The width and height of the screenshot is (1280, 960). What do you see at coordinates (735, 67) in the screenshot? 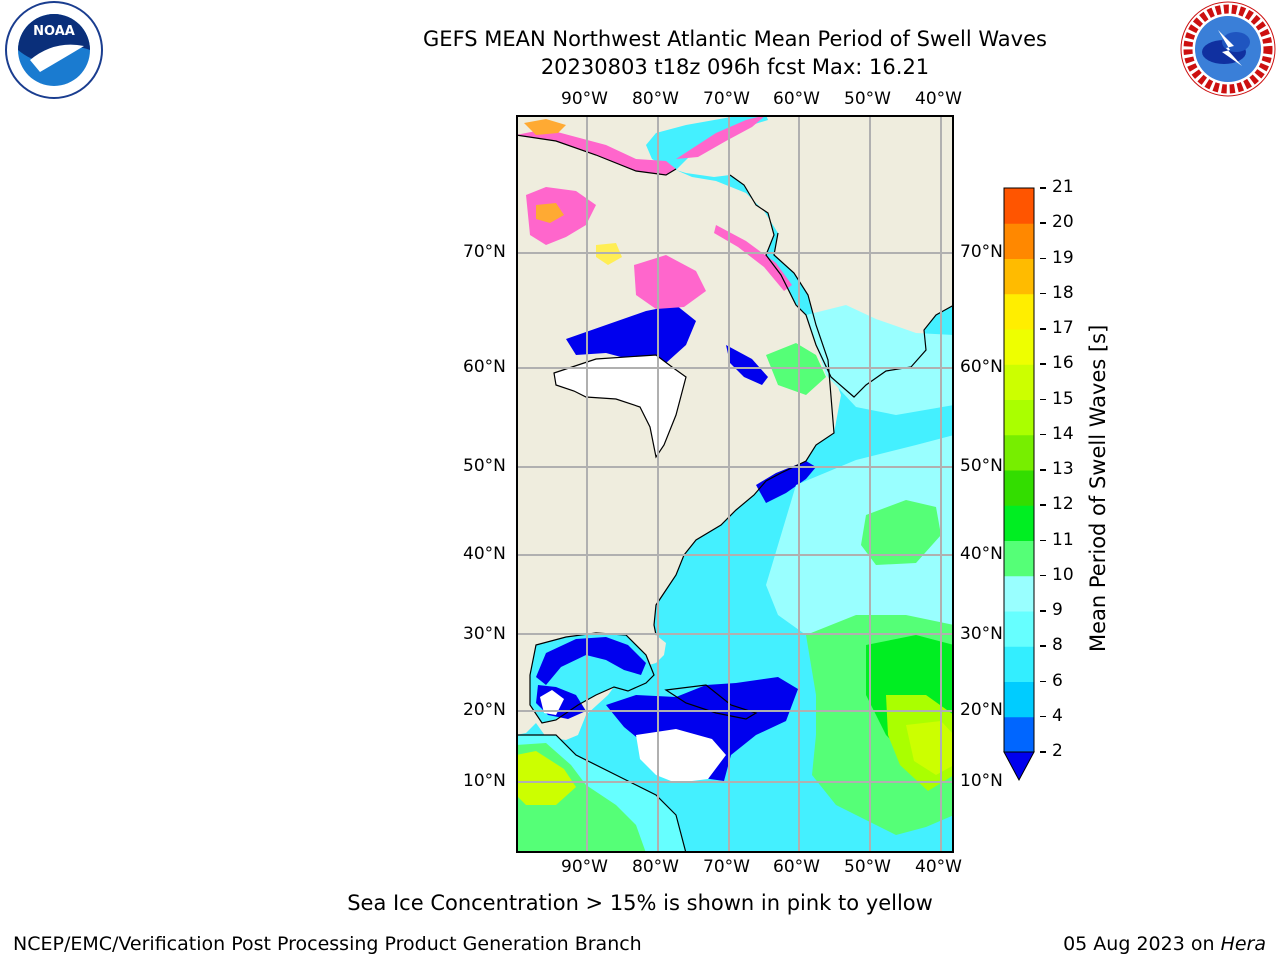
I see `page-subtitle: 20230803 t18z 096h fcst Max: 16.21` at bounding box center [735, 67].